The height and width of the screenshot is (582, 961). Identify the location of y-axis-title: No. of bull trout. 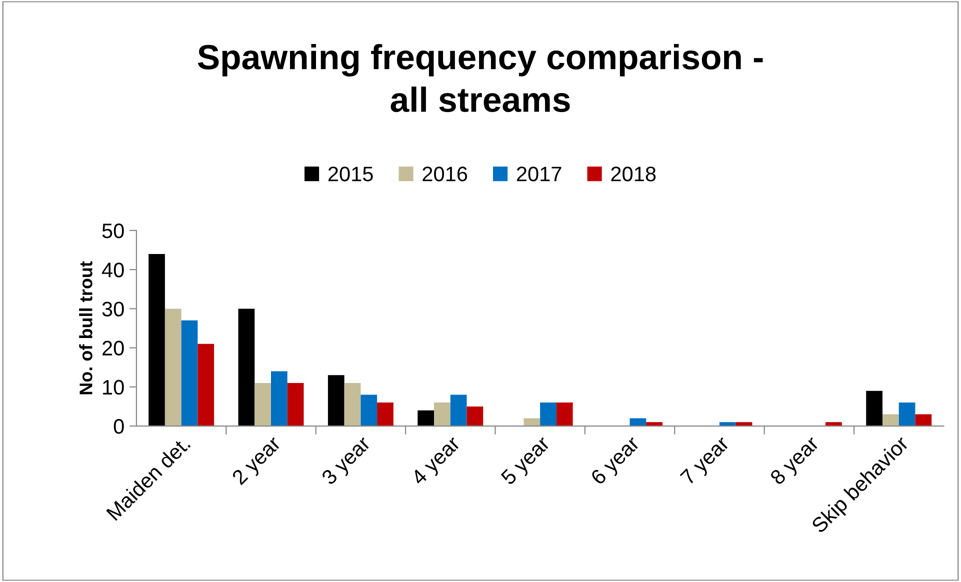
(85, 327).